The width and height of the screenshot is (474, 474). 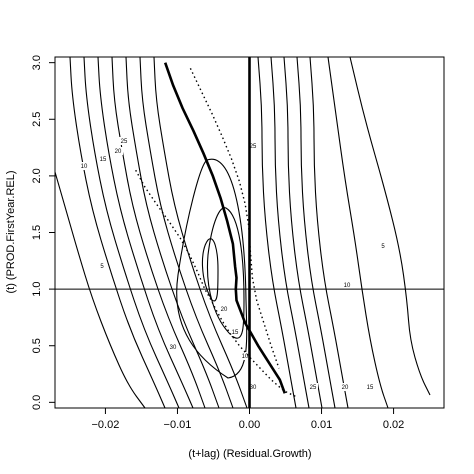 I want to click on y-tick-label: 0.5, so click(x=37, y=345).